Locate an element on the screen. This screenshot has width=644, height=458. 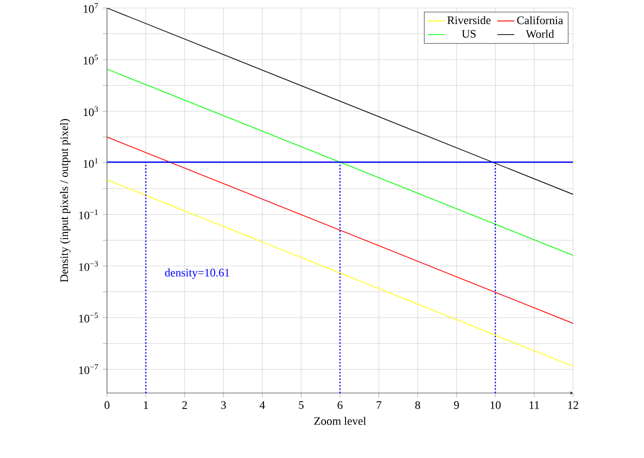
x-tick-label: 10 is located at coordinates (495, 405).